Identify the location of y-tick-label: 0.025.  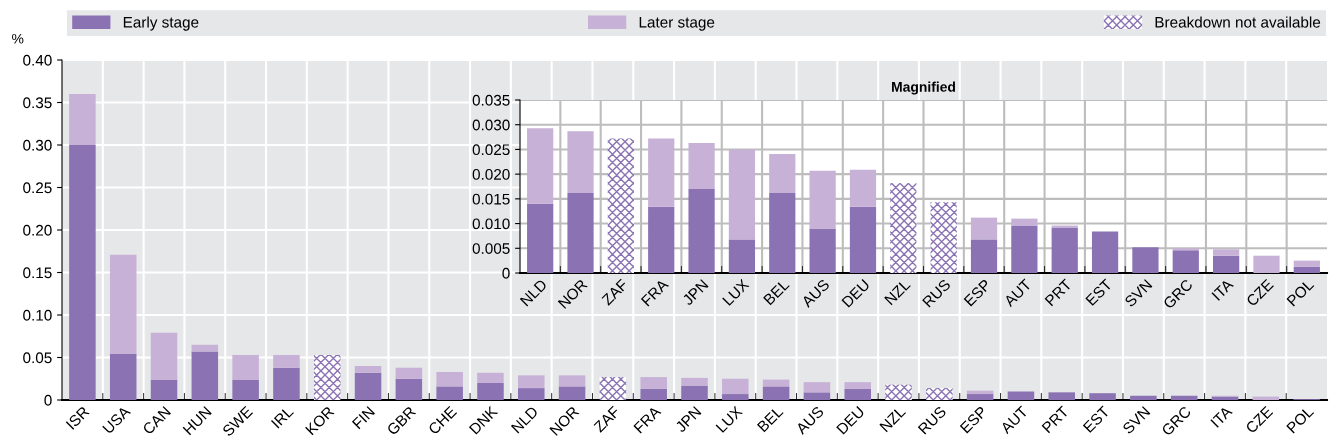
(491, 150).